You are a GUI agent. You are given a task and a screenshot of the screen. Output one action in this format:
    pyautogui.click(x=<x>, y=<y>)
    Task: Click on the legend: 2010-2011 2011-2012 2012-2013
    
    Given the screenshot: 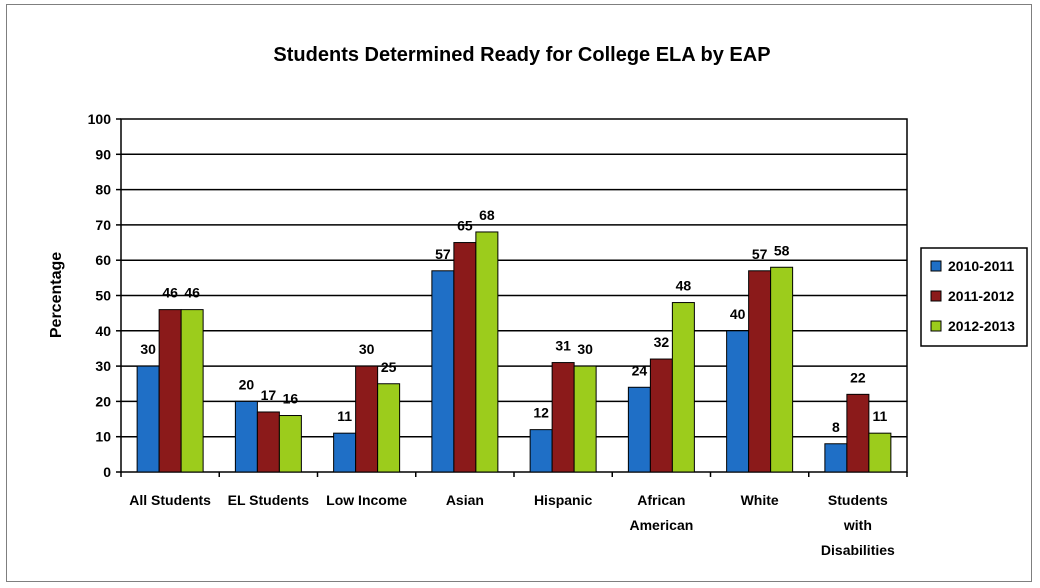 What is the action you would take?
    pyautogui.click(x=974, y=297)
    